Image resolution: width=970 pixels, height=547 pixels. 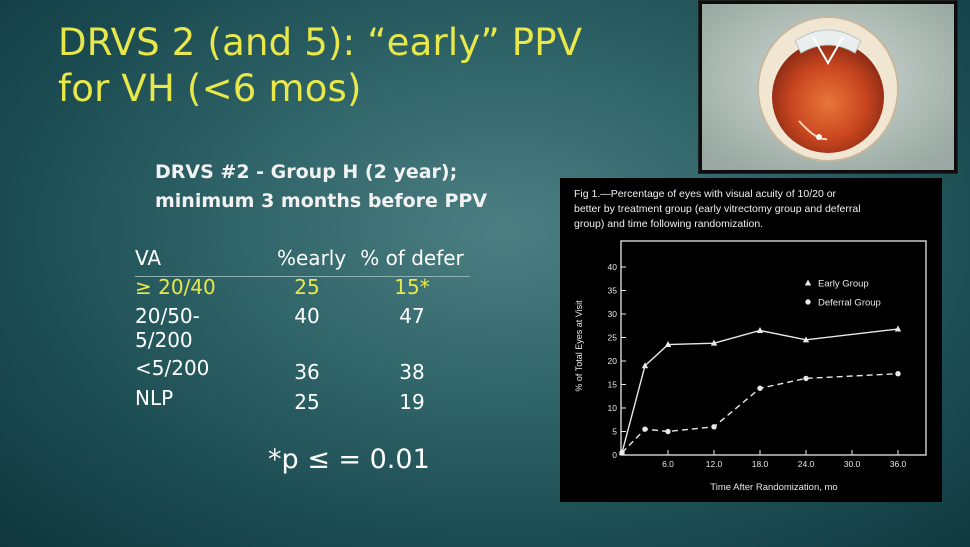 I want to click on cell-va: <5/200, so click(x=172, y=368).